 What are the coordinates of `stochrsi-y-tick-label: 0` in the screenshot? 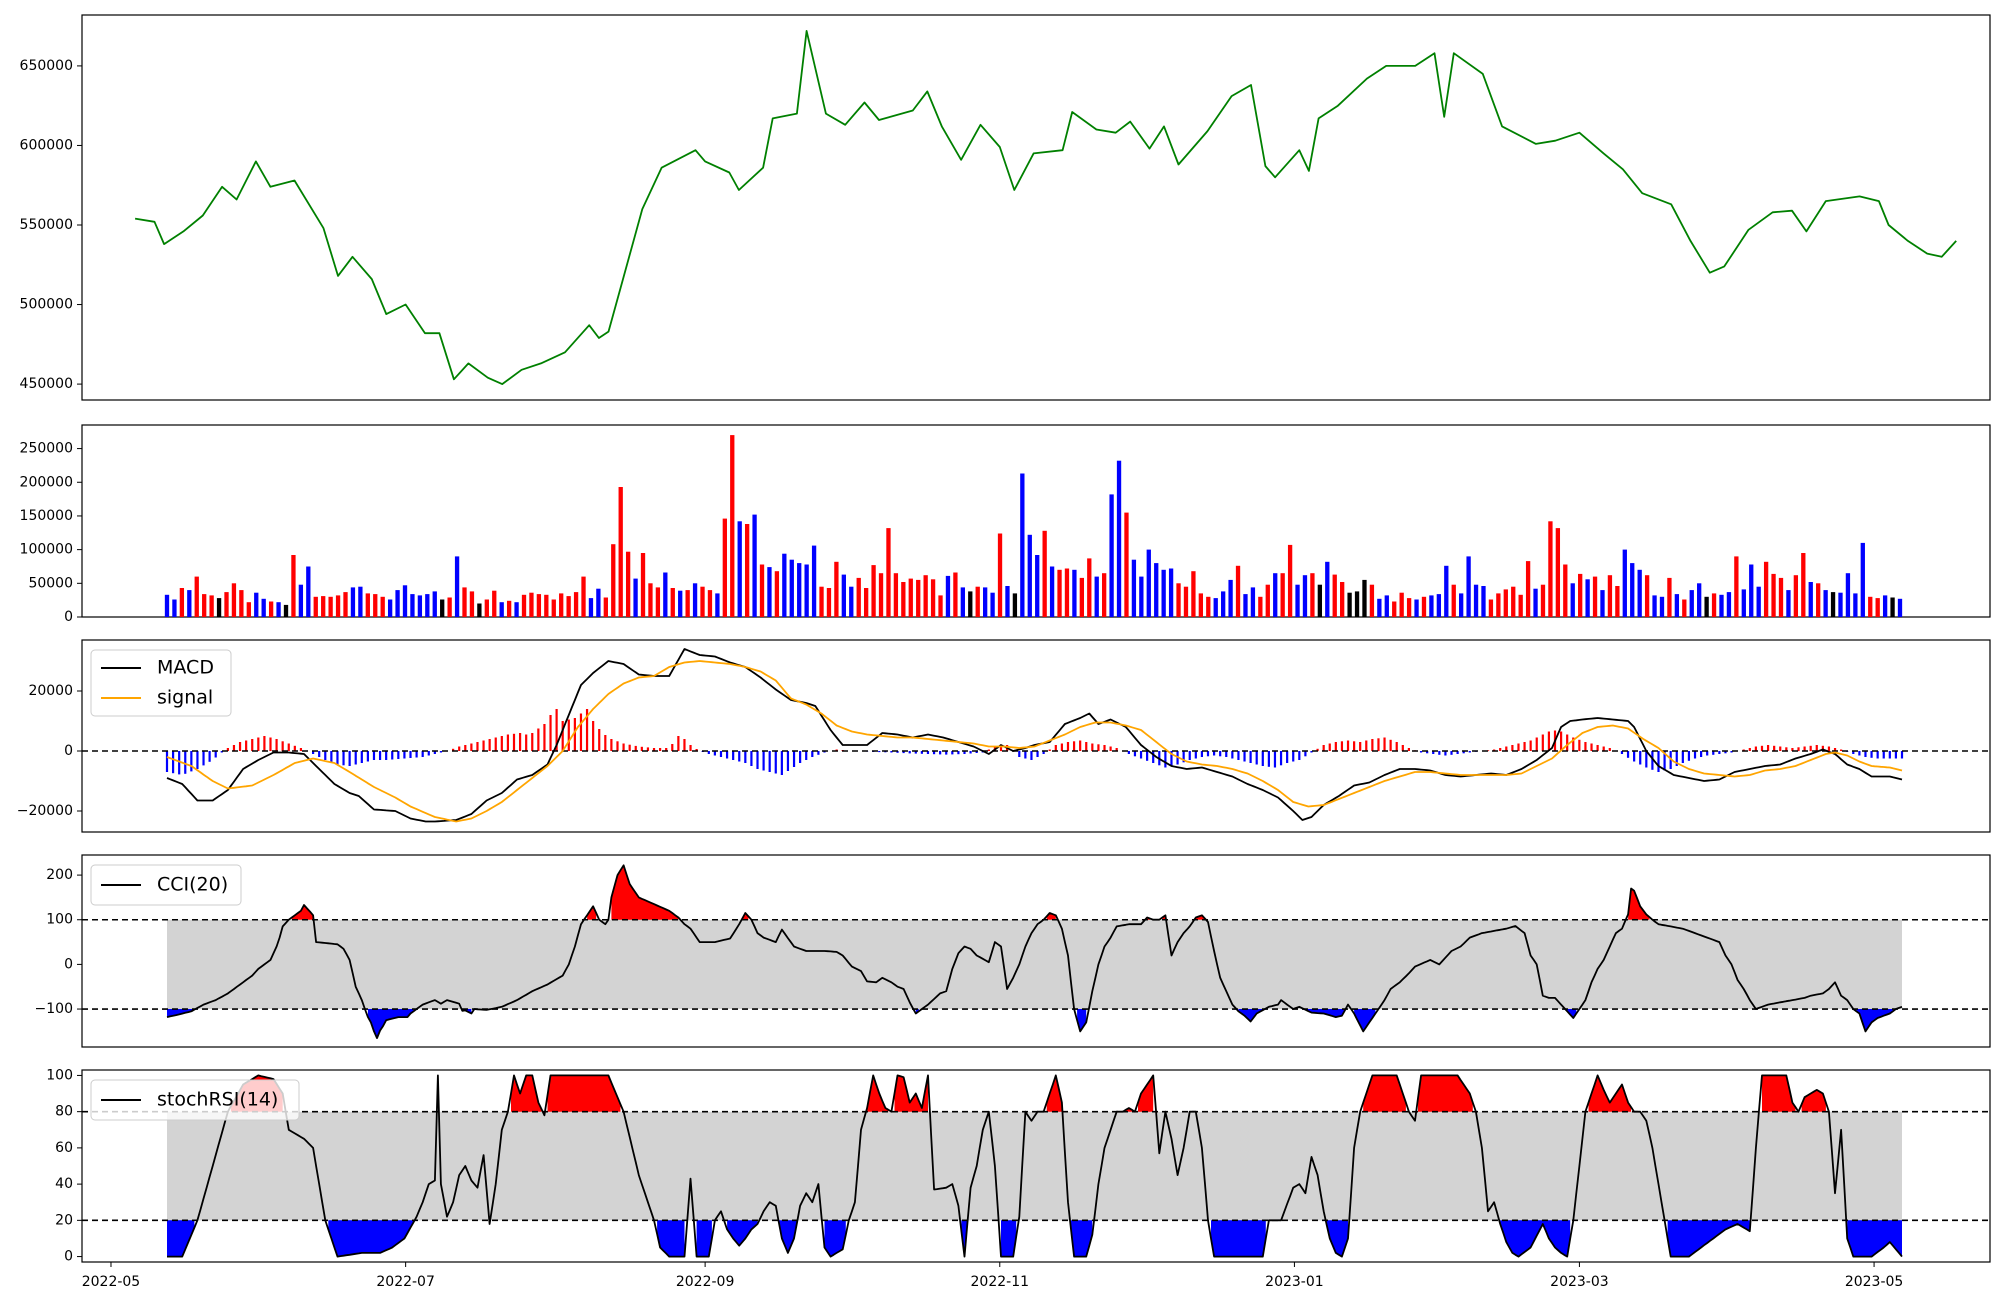 It's located at (68, 1257).